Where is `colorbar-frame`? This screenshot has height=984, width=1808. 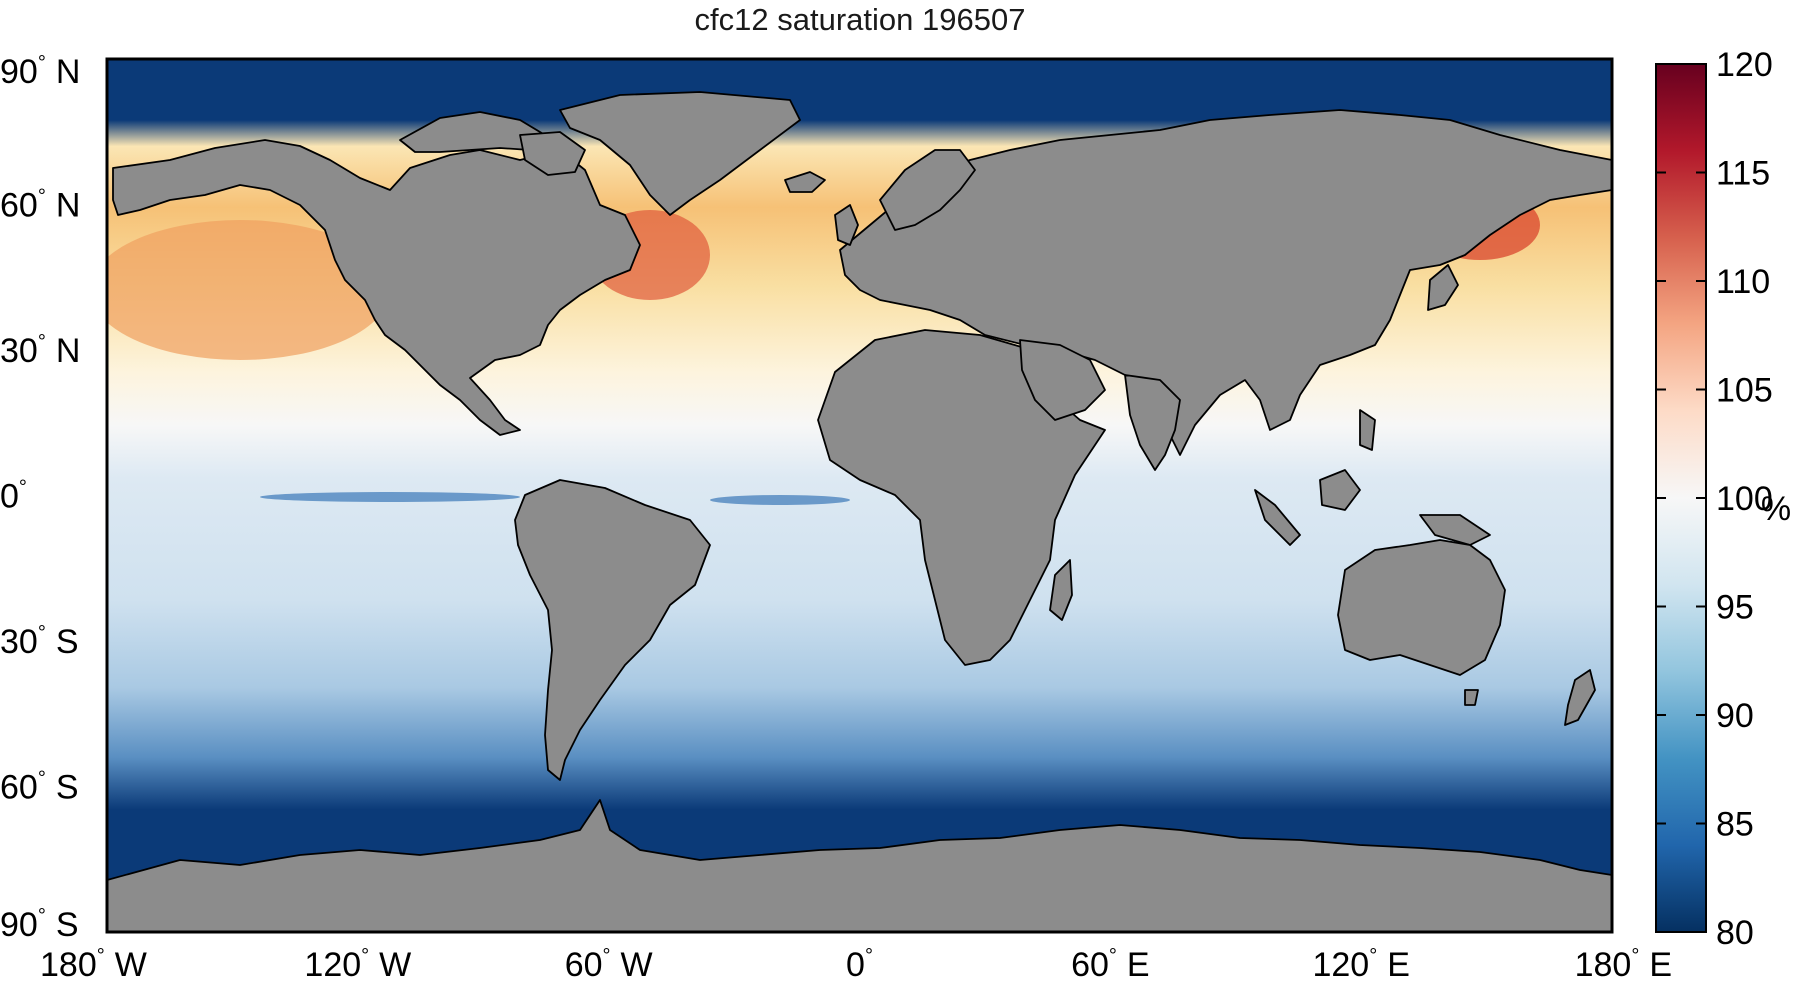 colorbar-frame is located at coordinates (1681, 498).